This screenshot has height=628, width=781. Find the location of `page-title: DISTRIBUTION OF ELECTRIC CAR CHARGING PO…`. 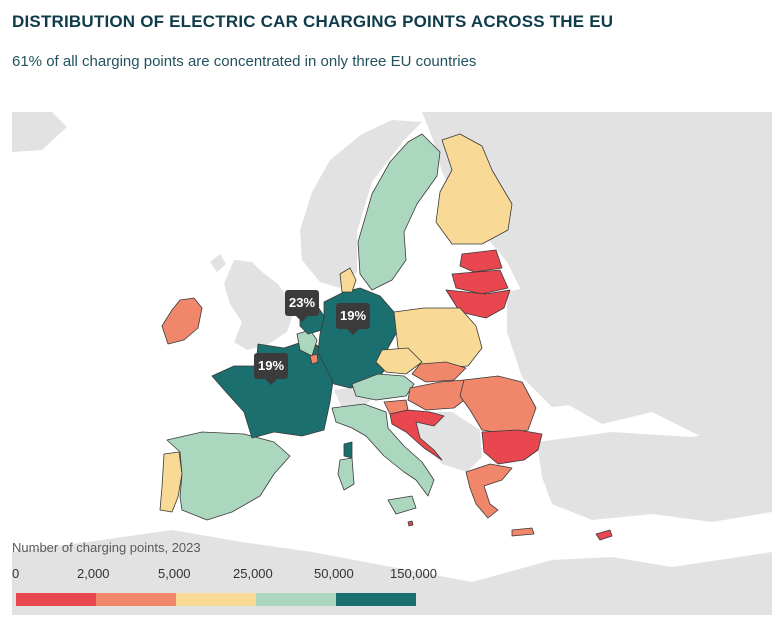

page-title: DISTRIBUTION OF ELECTRIC CAR CHARGING PO… is located at coordinates (313, 21).